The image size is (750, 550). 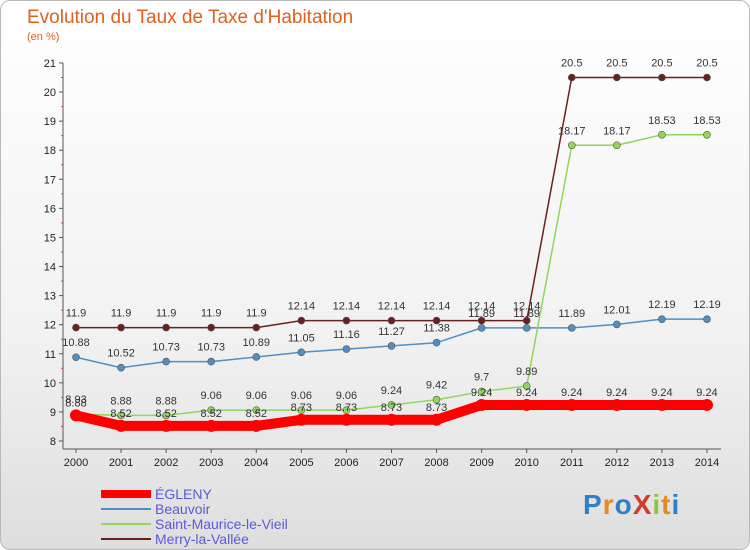 I want to click on y-tick-label: 14, so click(x=50, y=268).